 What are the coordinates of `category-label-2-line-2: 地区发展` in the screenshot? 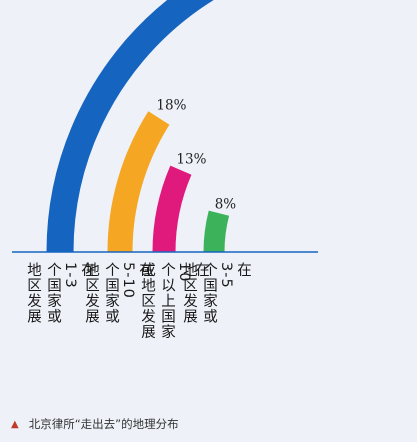 It's located at (91, 293).